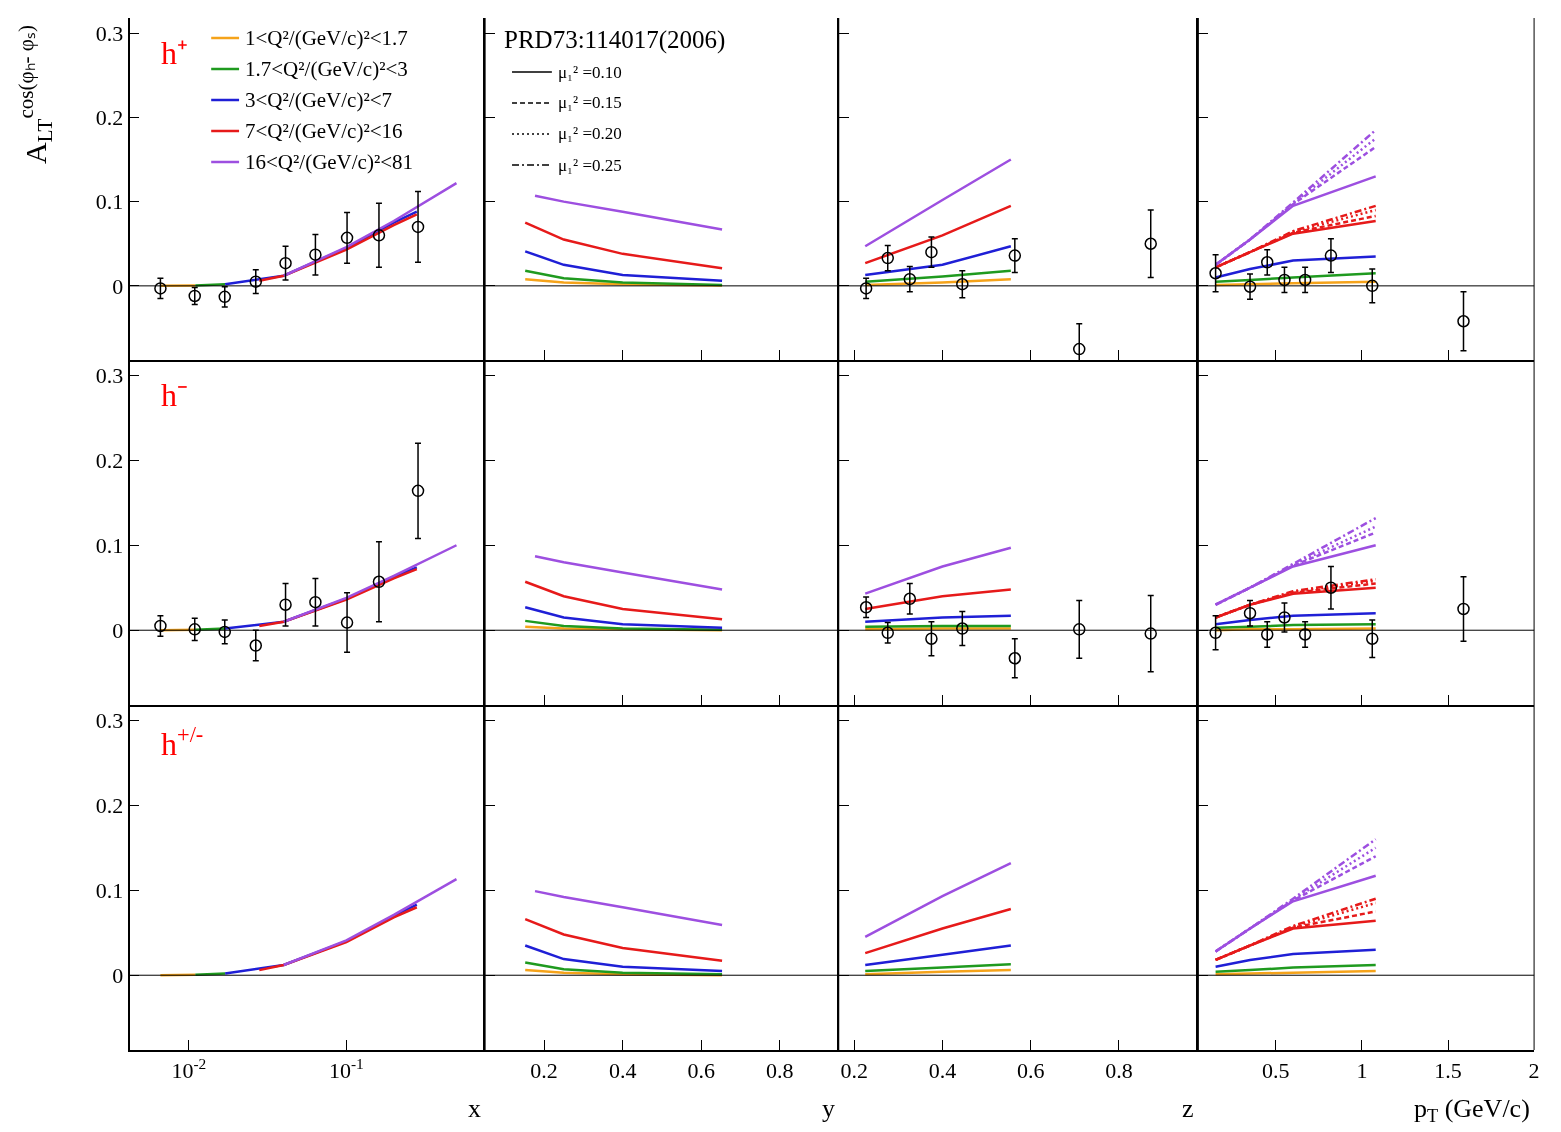  What do you see at coordinates (1188, 1108) in the screenshot?
I see `x-axis-title: z` at bounding box center [1188, 1108].